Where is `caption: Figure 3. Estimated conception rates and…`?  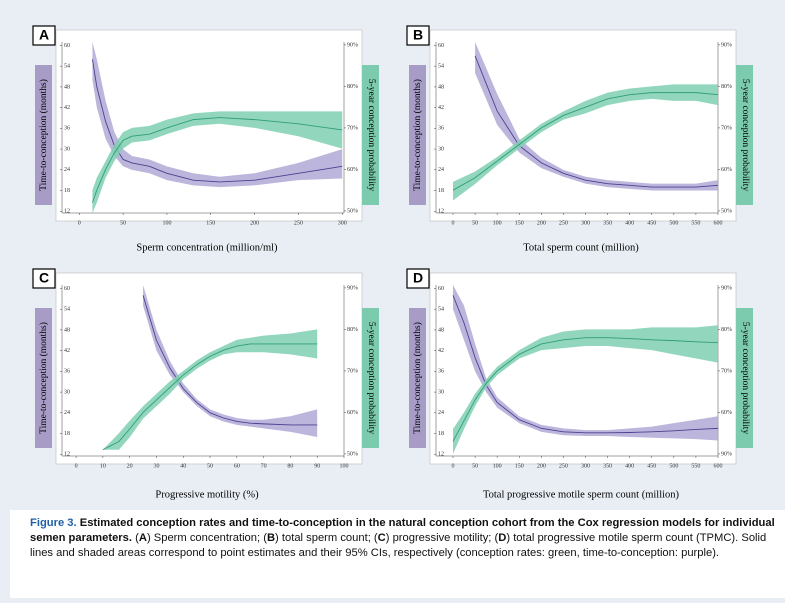 caption: Figure 3. Estimated conception rates and… is located at coordinates (397, 554).